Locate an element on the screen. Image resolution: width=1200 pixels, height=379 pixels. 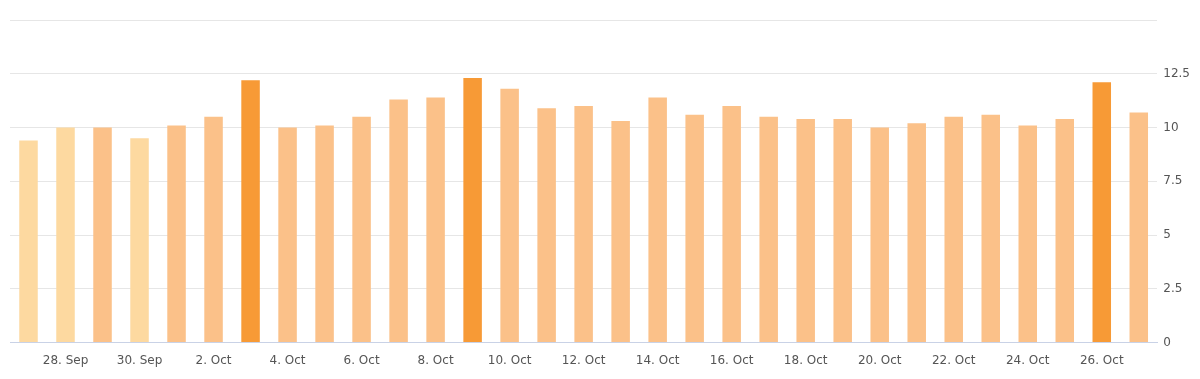
x-tick-label: 26. Oct is located at coordinates (1101, 359).